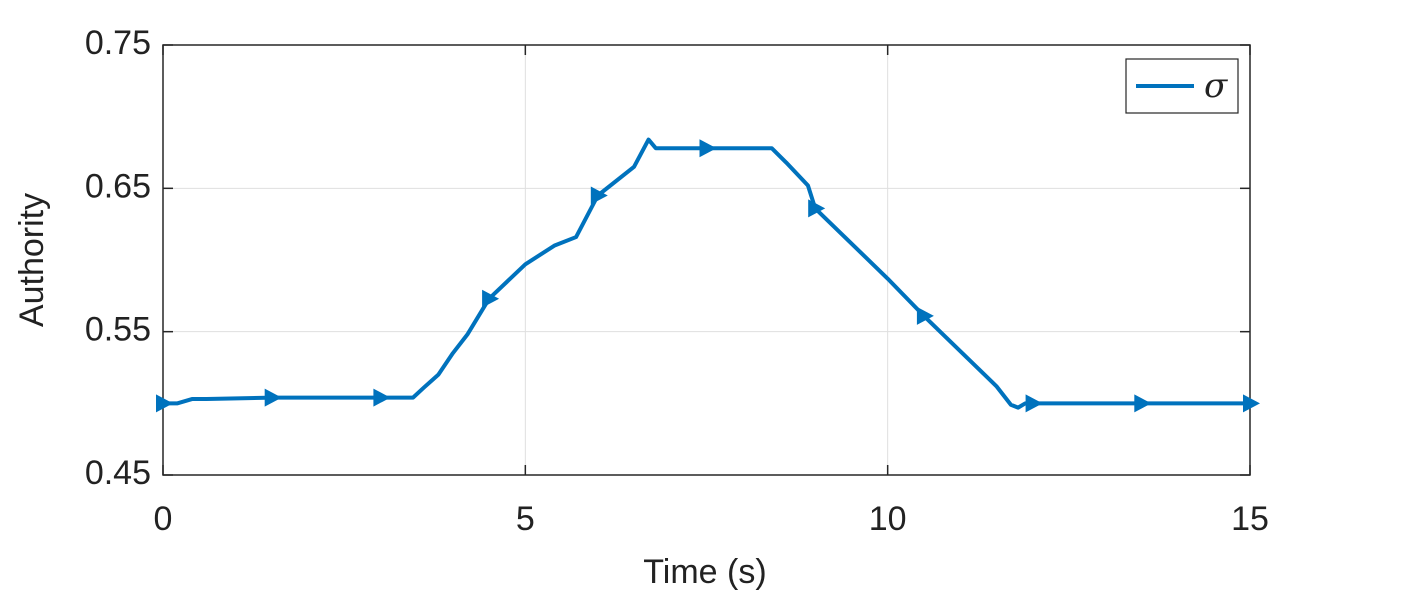 Image resolution: width=1419 pixels, height=608 pixels. Describe the element at coordinates (1216, 86) in the screenshot. I see `legend-label: σ` at that location.